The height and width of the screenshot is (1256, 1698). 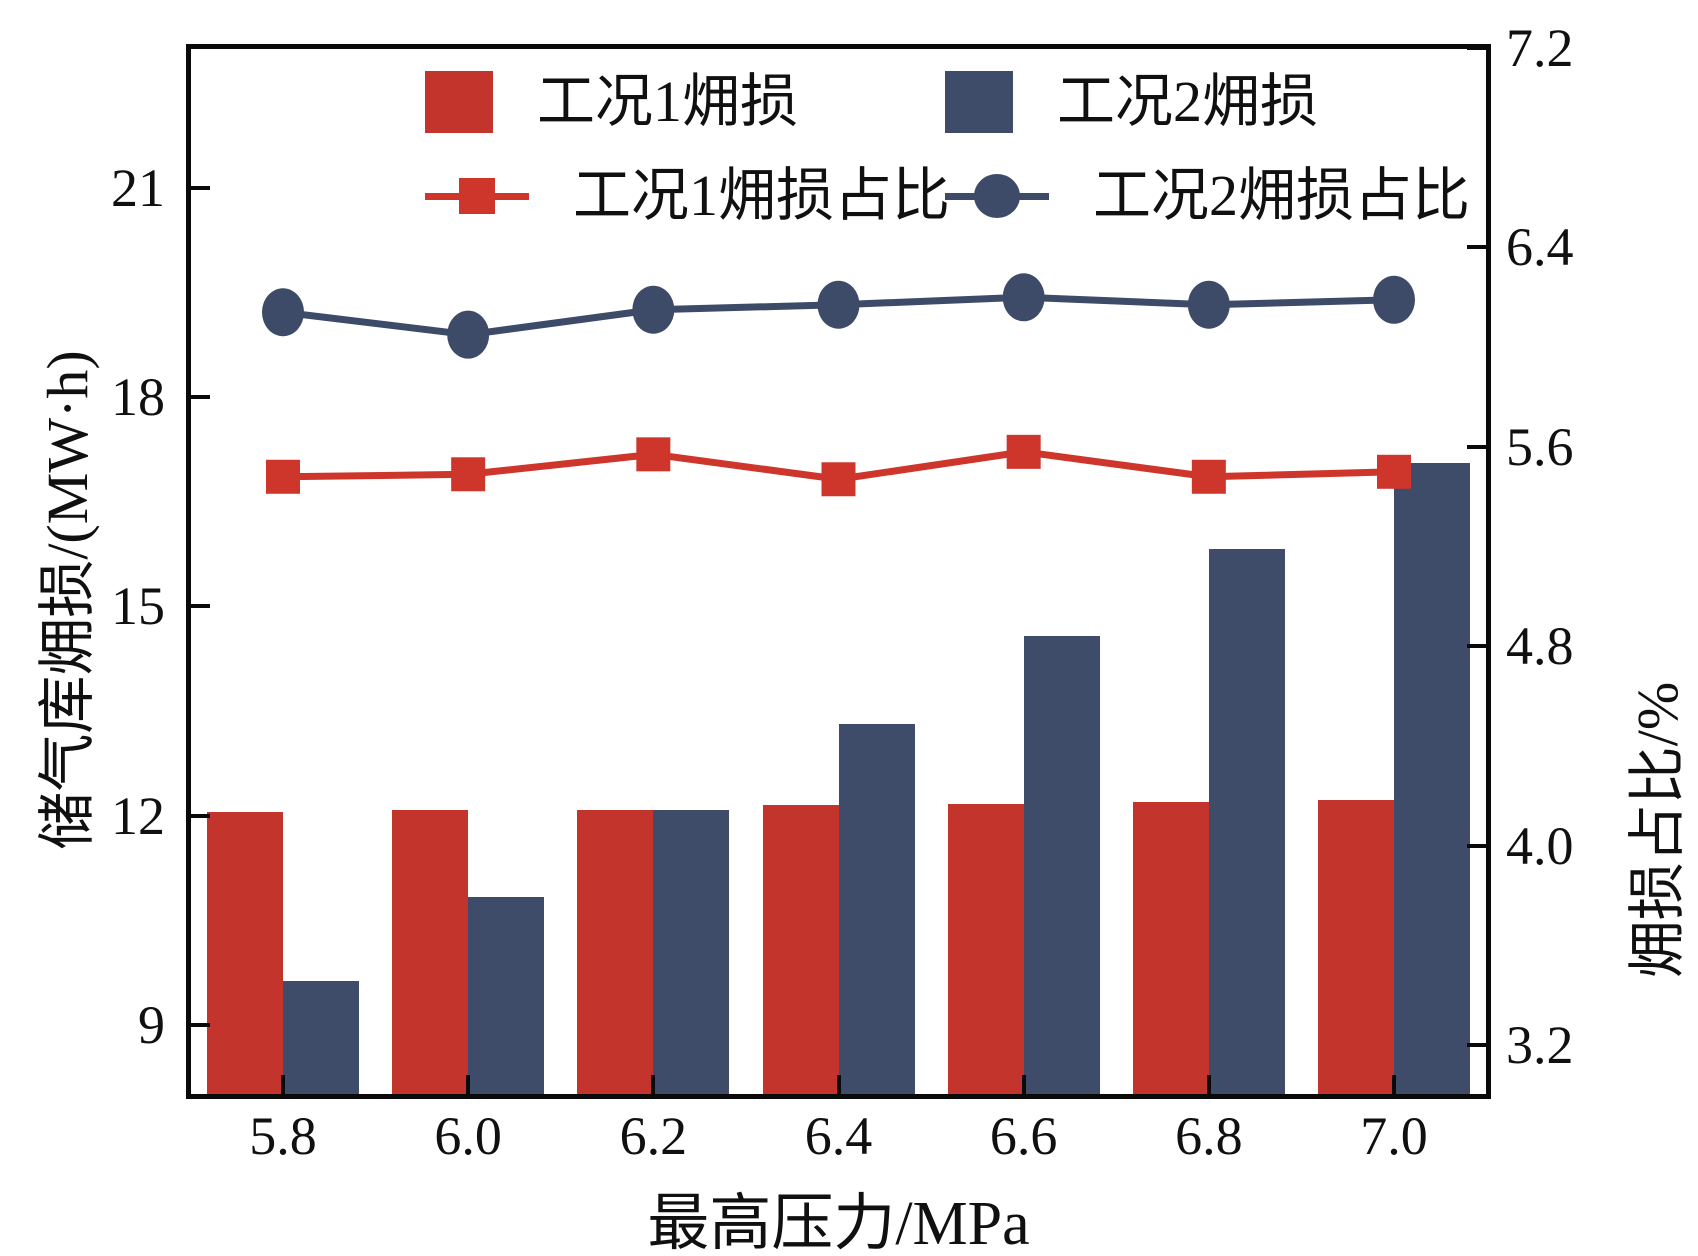 What do you see at coordinates (283, 312) in the screenshot?
I see `circle-marker-5.8` at bounding box center [283, 312].